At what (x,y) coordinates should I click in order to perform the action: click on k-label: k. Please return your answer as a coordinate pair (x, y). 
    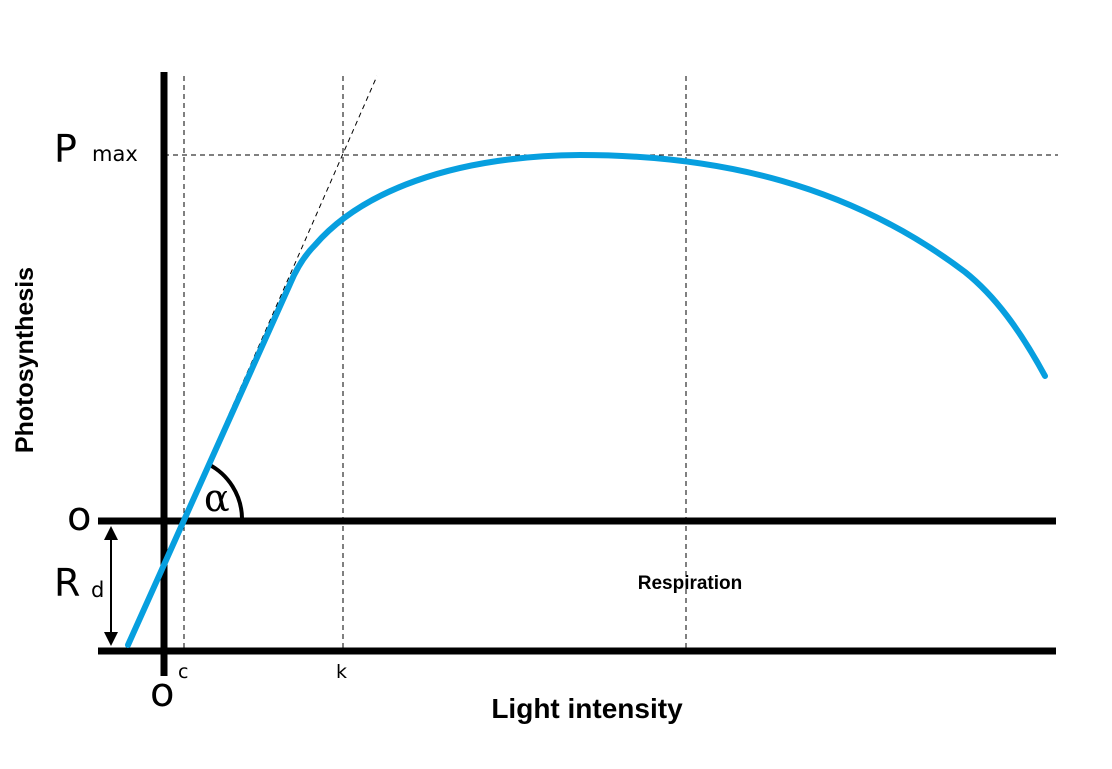
    Looking at the image, I should click on (341, 672).